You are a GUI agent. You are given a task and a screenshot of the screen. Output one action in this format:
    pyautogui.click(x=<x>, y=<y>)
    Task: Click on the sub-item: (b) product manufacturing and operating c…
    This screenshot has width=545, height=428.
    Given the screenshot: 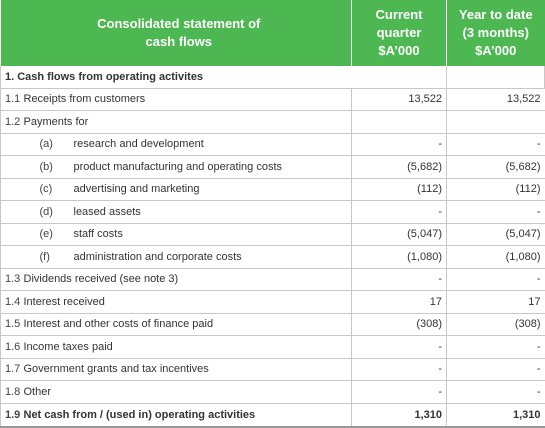 What is the action you would take?
    pyautogui.click(x=186, y=167)
    